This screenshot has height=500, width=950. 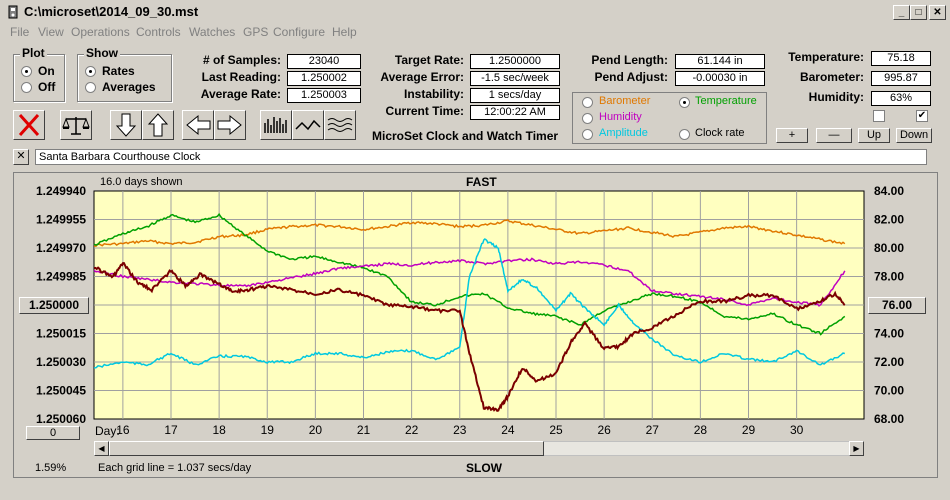 I want to click on triangle-left-icon: ◀, so click(x=101, y=448).